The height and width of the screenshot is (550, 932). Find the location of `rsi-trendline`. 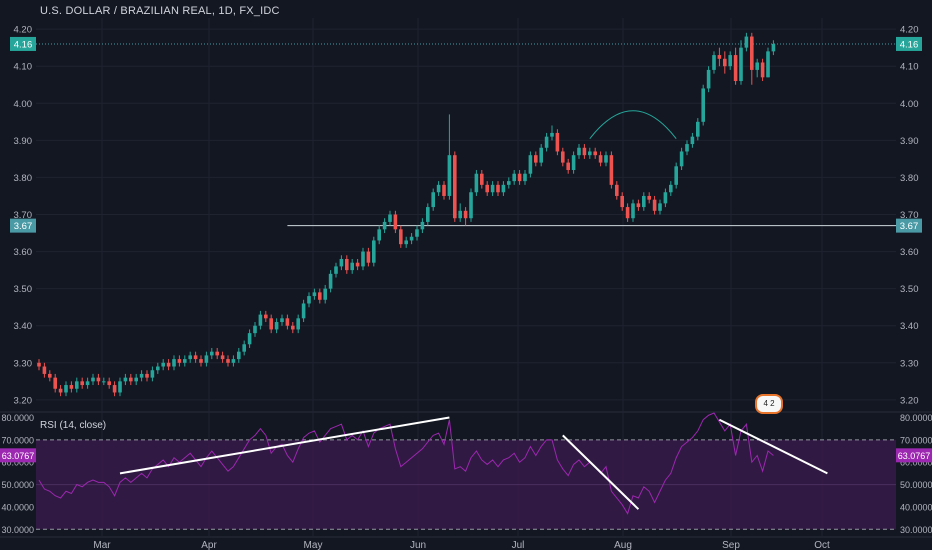

rsi-trendline is located at coordinates (601, 472).